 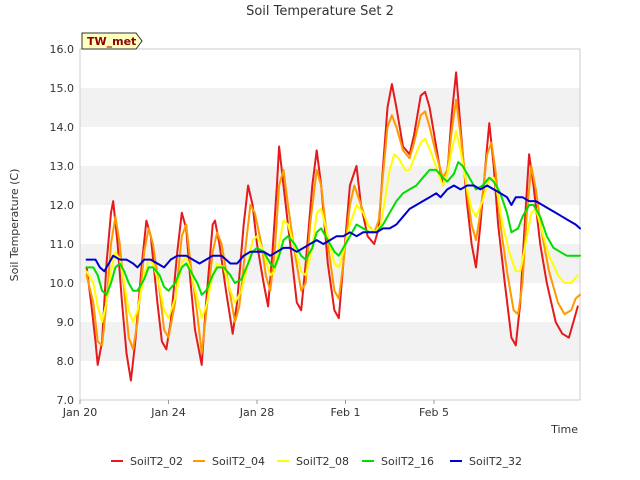 What do you see at coordinates (238, 461) in the screenshot?
I see `legend-label: SoilT2_04` at bounding box center [238, 461].